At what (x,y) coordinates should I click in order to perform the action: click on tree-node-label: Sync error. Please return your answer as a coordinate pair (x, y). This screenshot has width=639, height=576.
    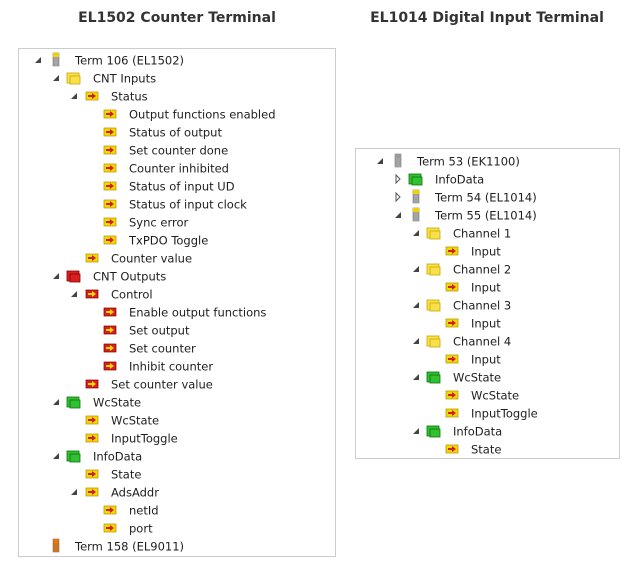
    Looking at the image, I should click on (158, 223).